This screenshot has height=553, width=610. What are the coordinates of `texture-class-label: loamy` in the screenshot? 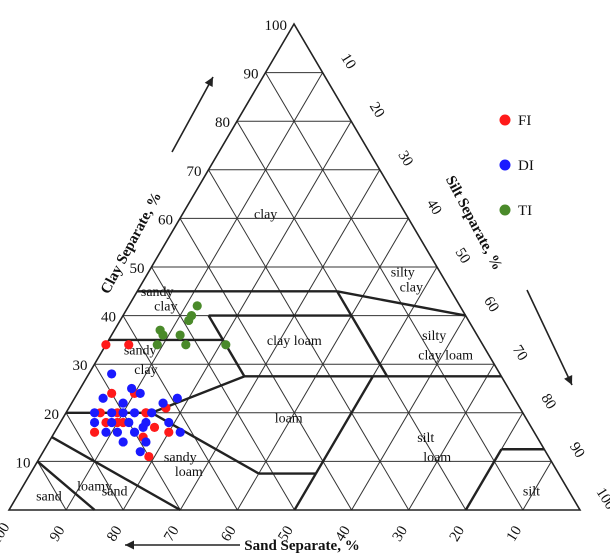 It's located at (94, 487).